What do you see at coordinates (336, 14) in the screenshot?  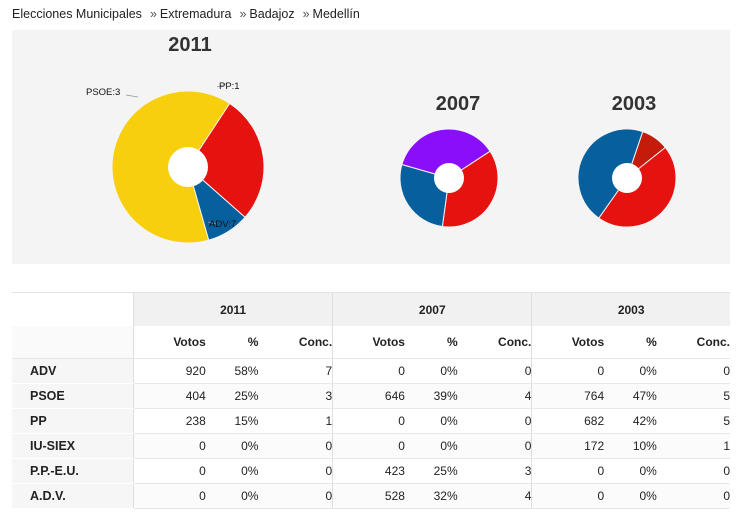 I see `breadcrumb-current-medellin: Medellín` at bounding box center [336, 14].